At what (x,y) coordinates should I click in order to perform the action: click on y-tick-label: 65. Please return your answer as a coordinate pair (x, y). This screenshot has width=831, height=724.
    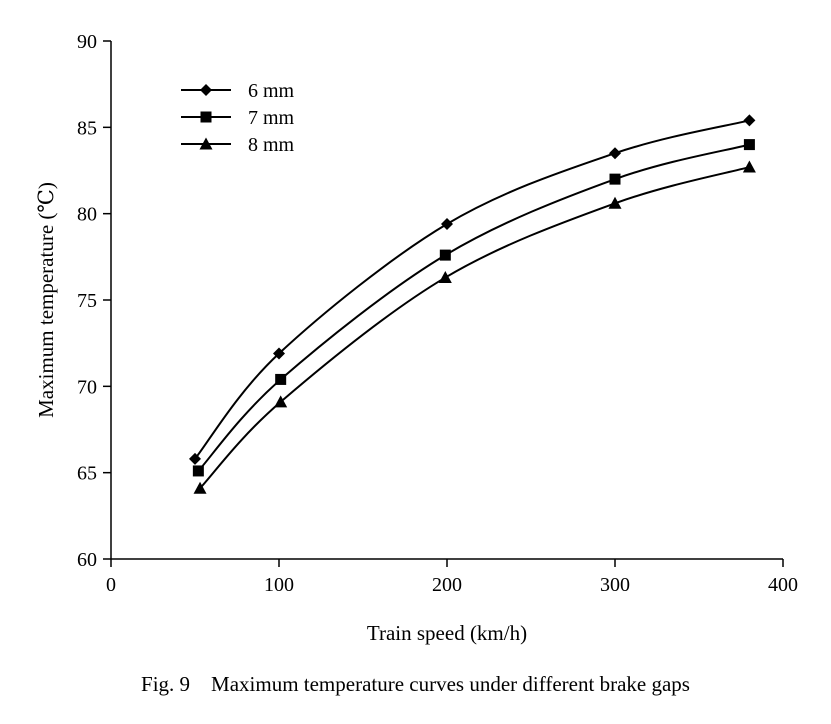
    Looking at the image, I should click on (87, 474).